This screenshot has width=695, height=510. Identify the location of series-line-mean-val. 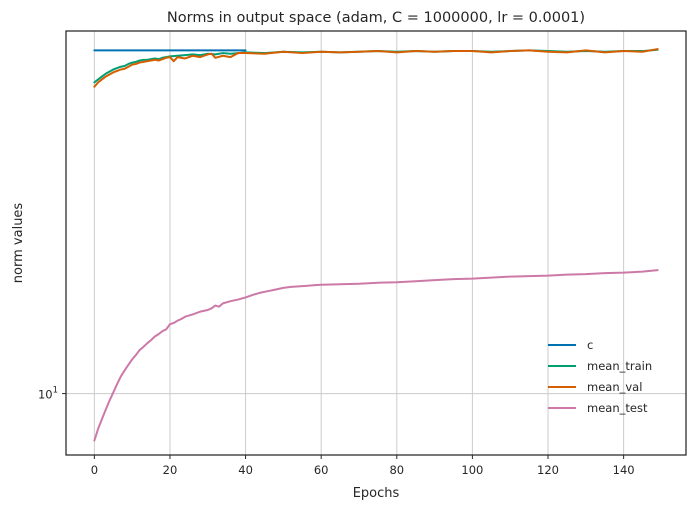
(376, 68).